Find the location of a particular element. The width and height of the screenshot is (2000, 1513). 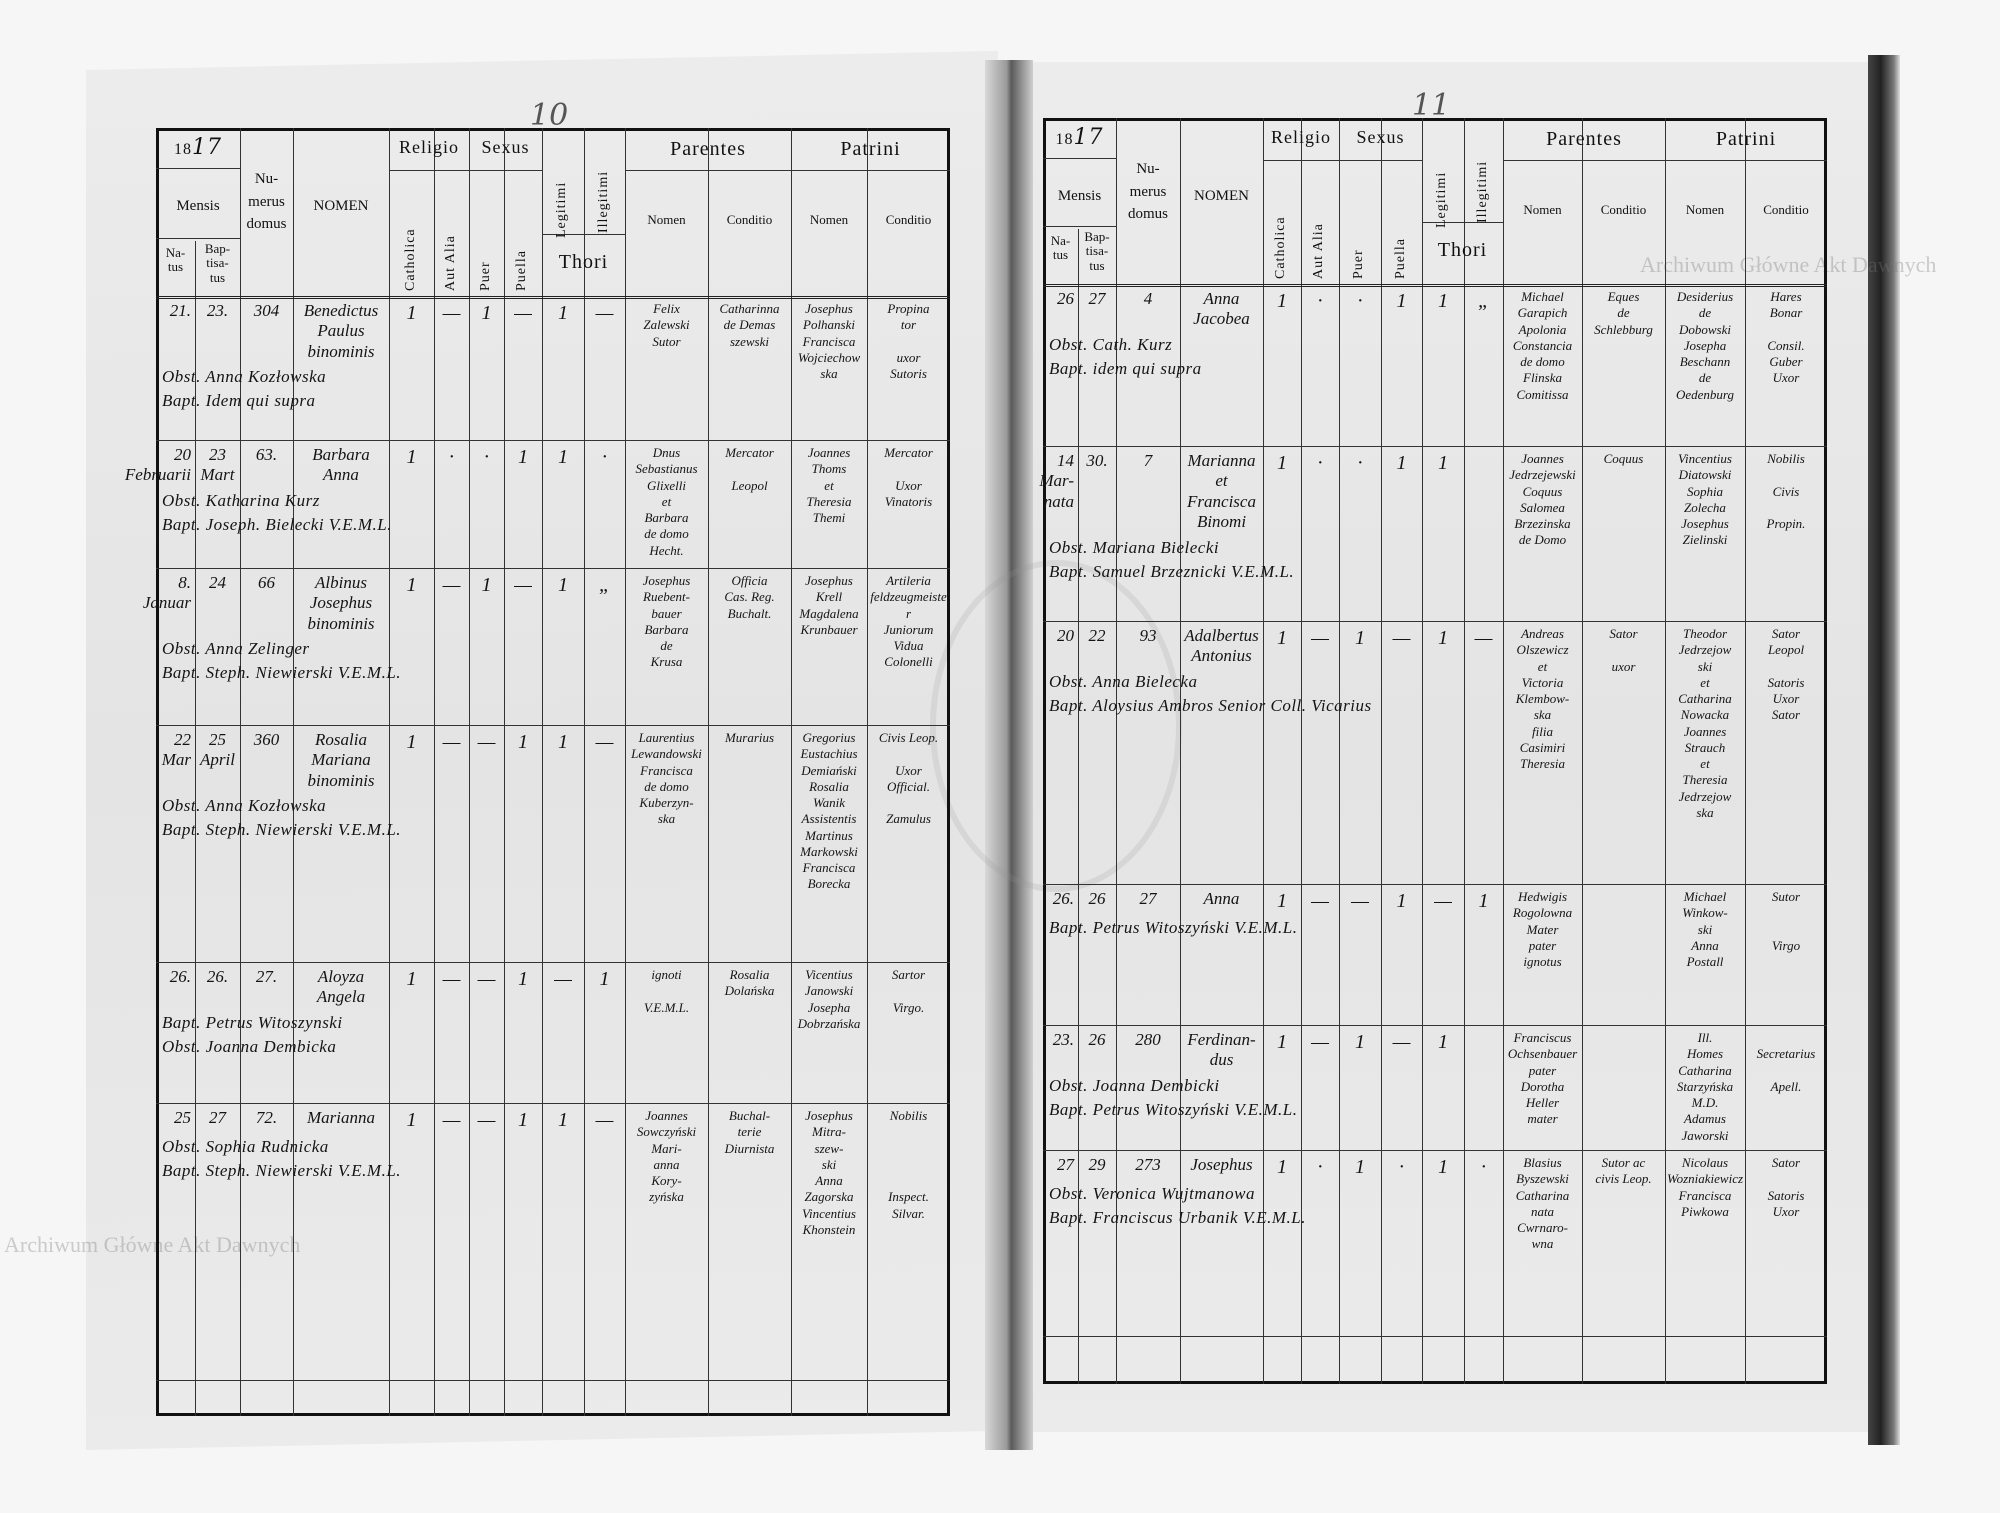

entry-illegitimi: · is located at coordinates (604, 457).